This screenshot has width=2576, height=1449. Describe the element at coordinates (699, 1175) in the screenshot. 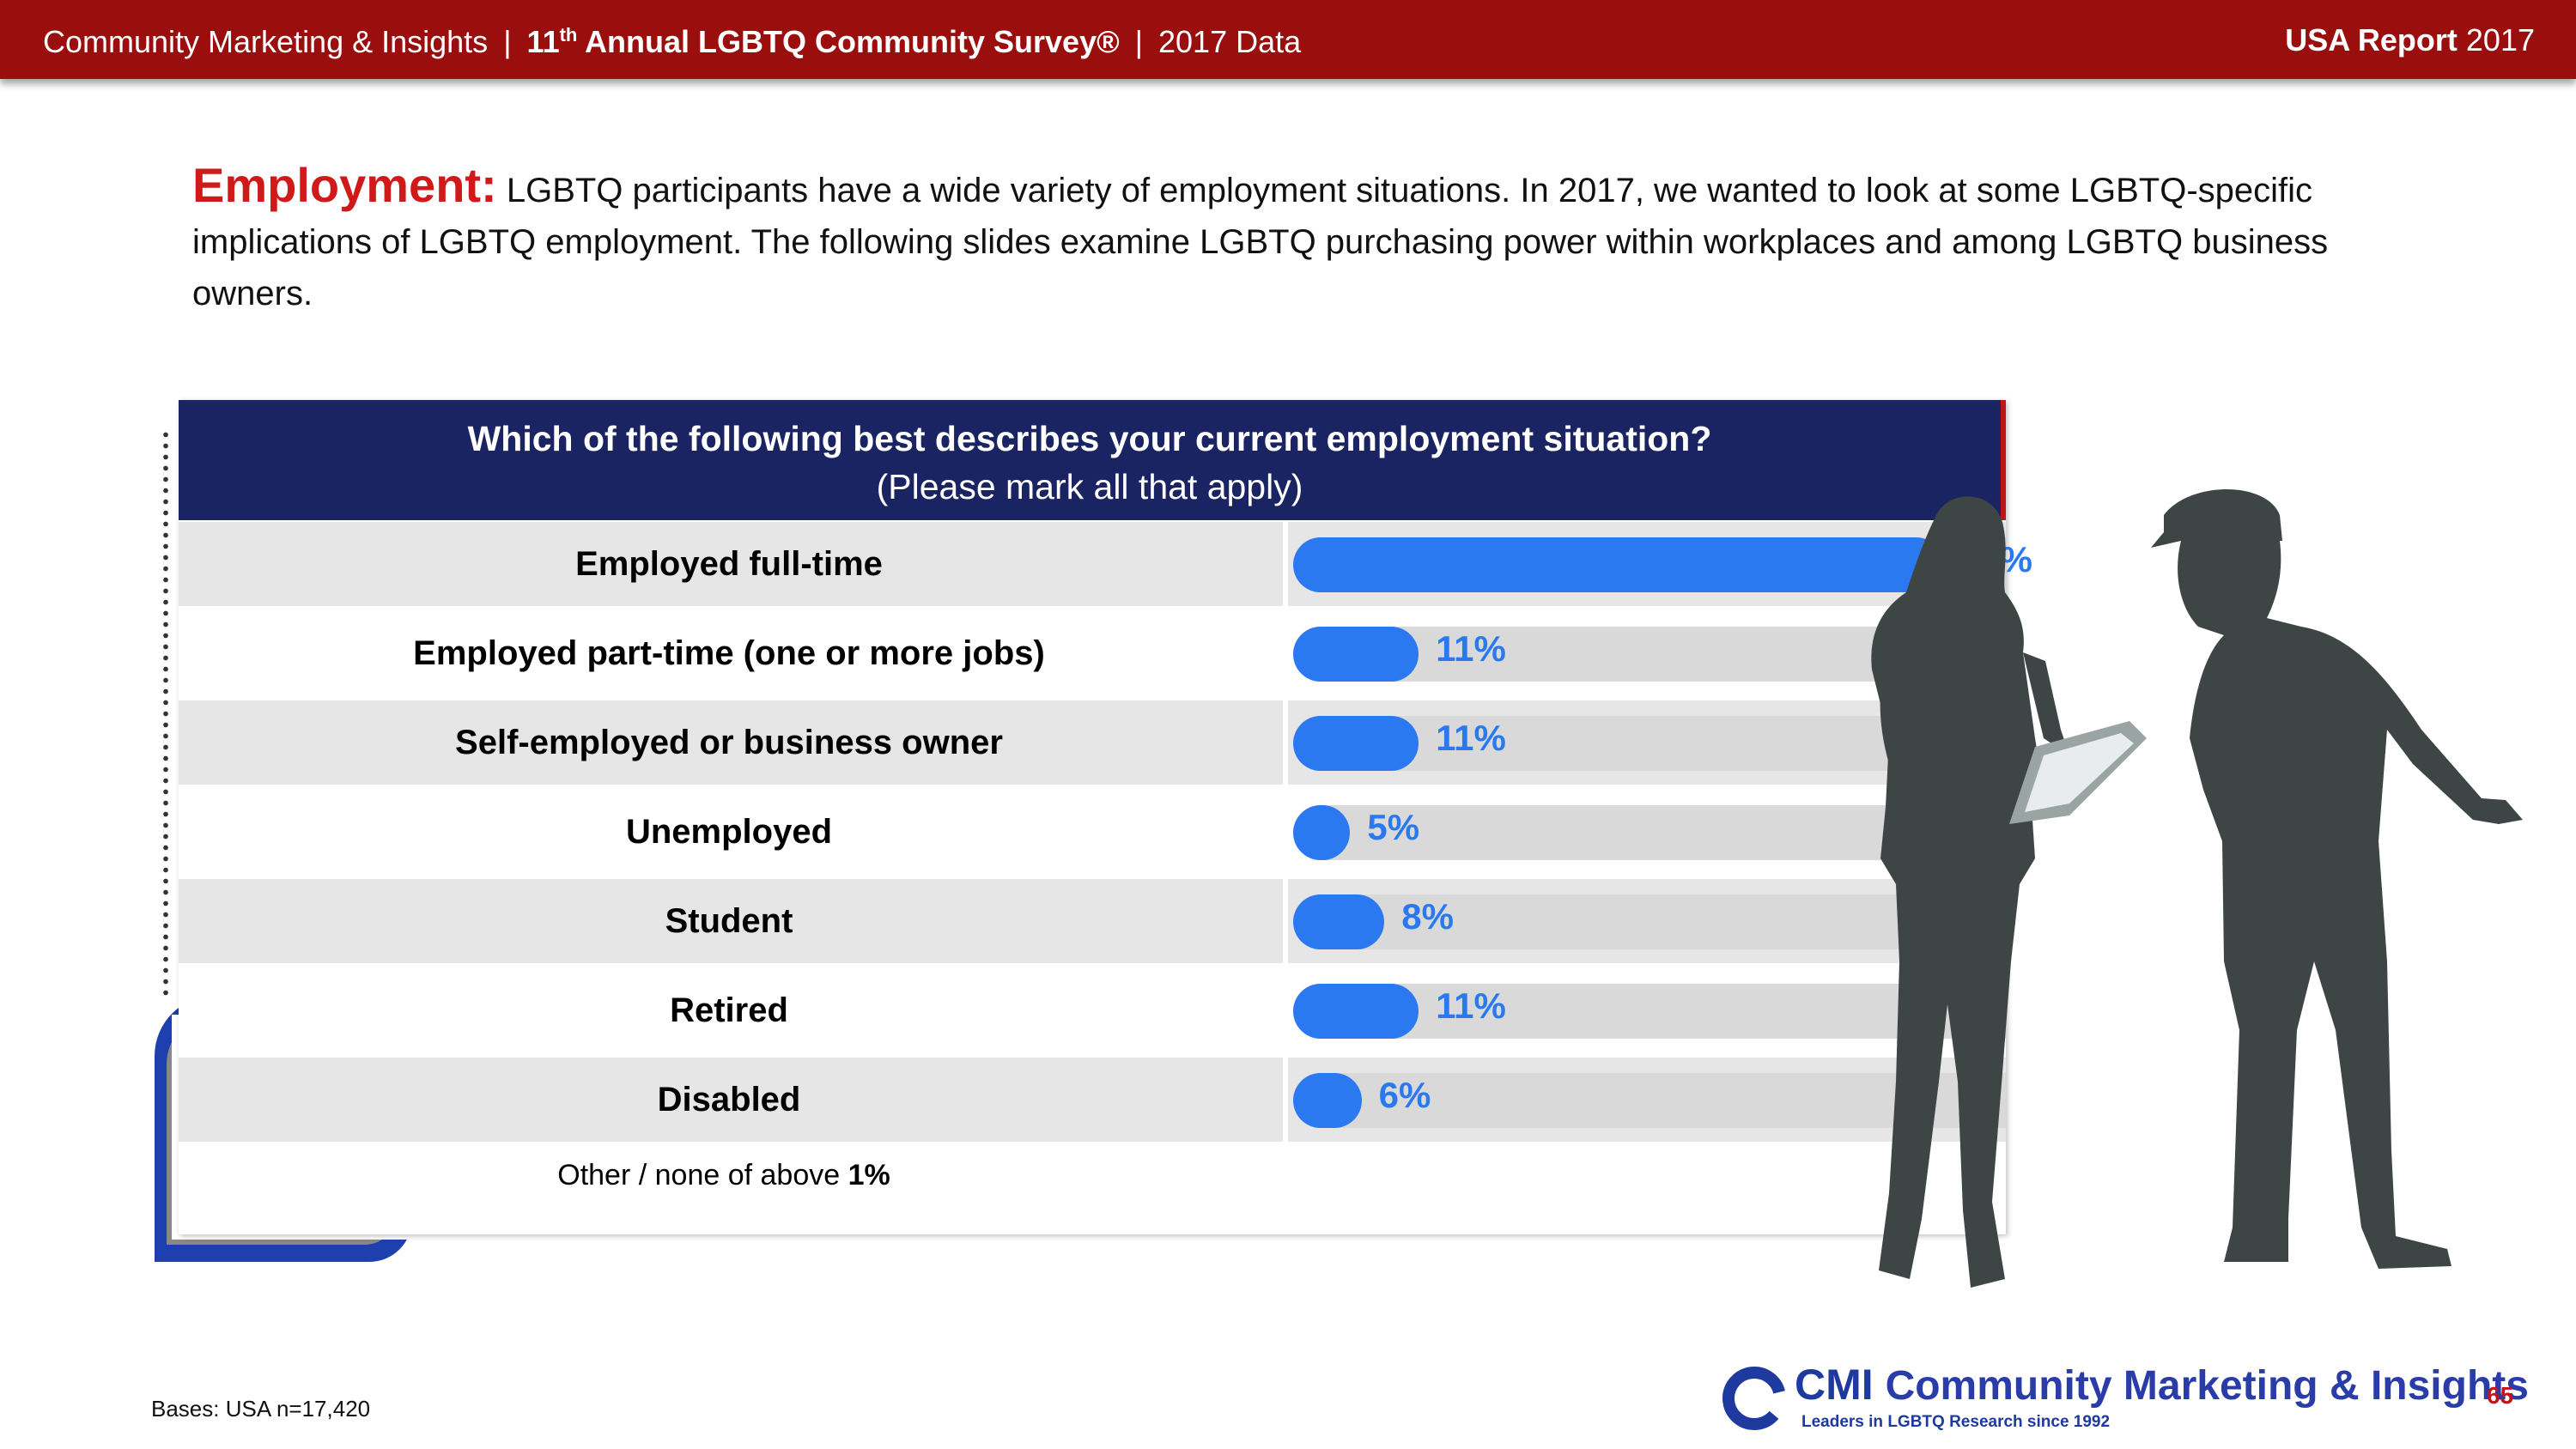

I see `other-label: Other / none of above` at that location.